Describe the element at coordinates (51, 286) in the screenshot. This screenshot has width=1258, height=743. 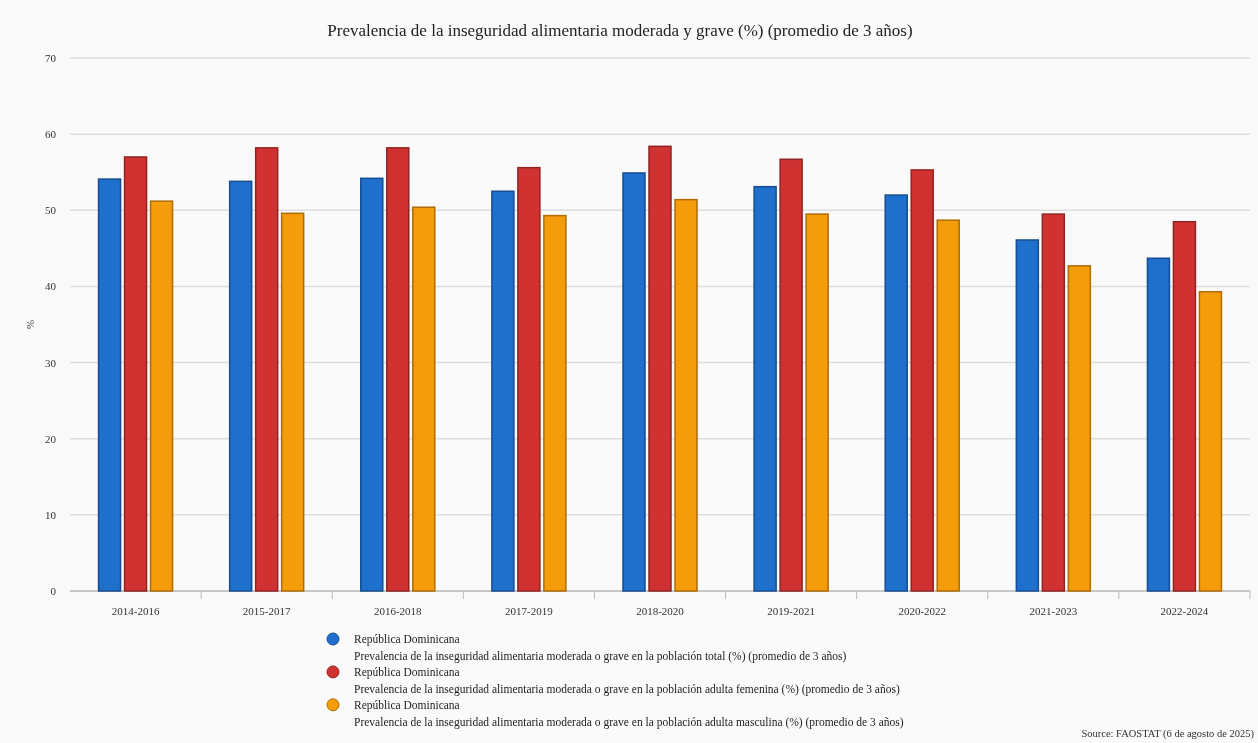
I see `y-tick-label: 40` at that location.